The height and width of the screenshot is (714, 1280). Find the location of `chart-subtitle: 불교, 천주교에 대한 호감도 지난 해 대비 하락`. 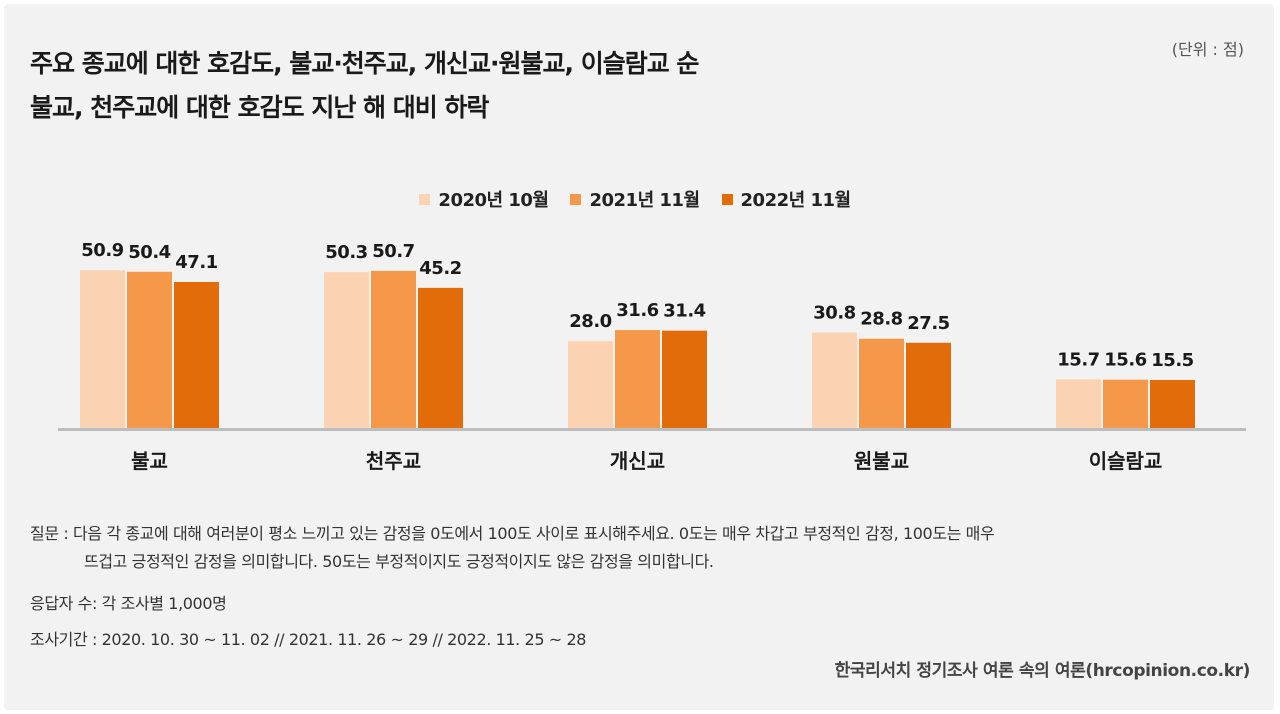

chart-subtitle: 불교, 천주교에 대한 호감도 지난 해 대비 하락 is located at coordinates (259, 107).